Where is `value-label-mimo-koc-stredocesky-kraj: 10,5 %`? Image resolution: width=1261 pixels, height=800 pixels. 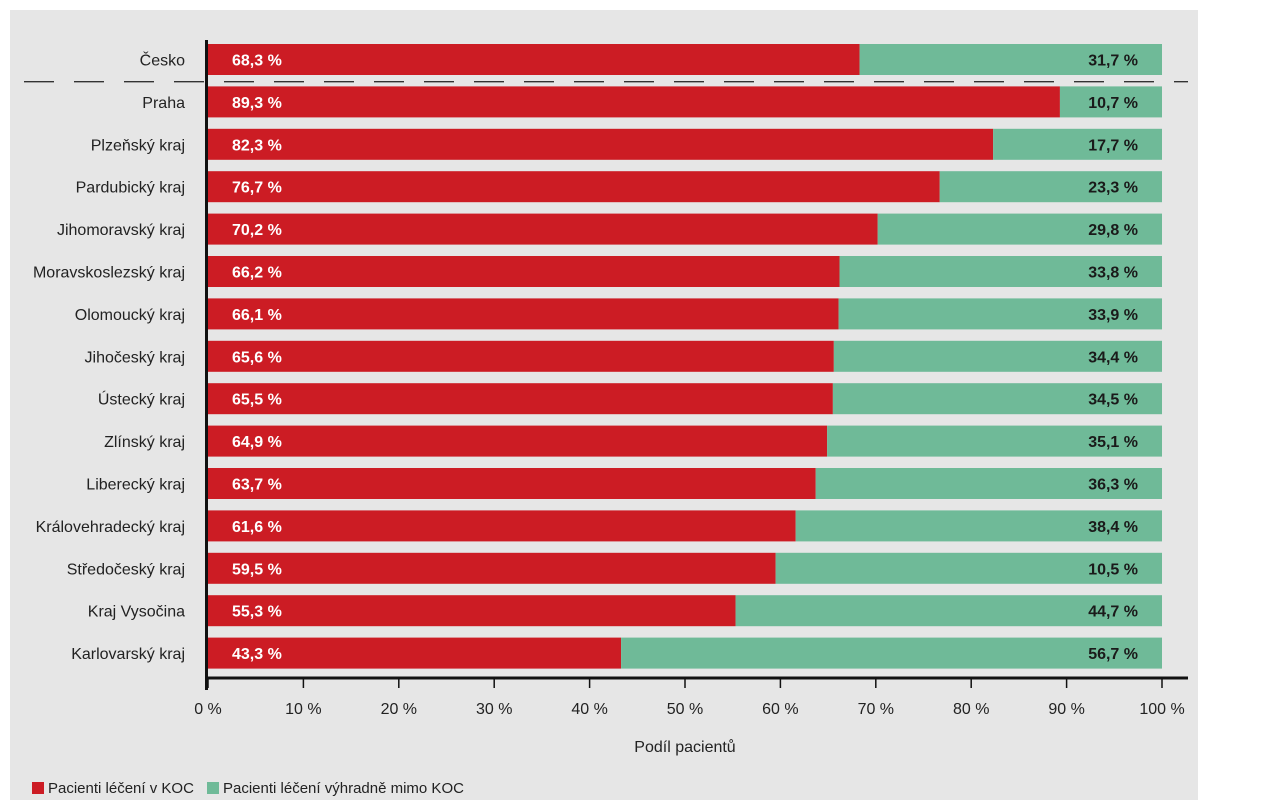 value-label-mimo-koc-stredocesky-kraj: 10,5 % is located at coordinates (1113, 569).